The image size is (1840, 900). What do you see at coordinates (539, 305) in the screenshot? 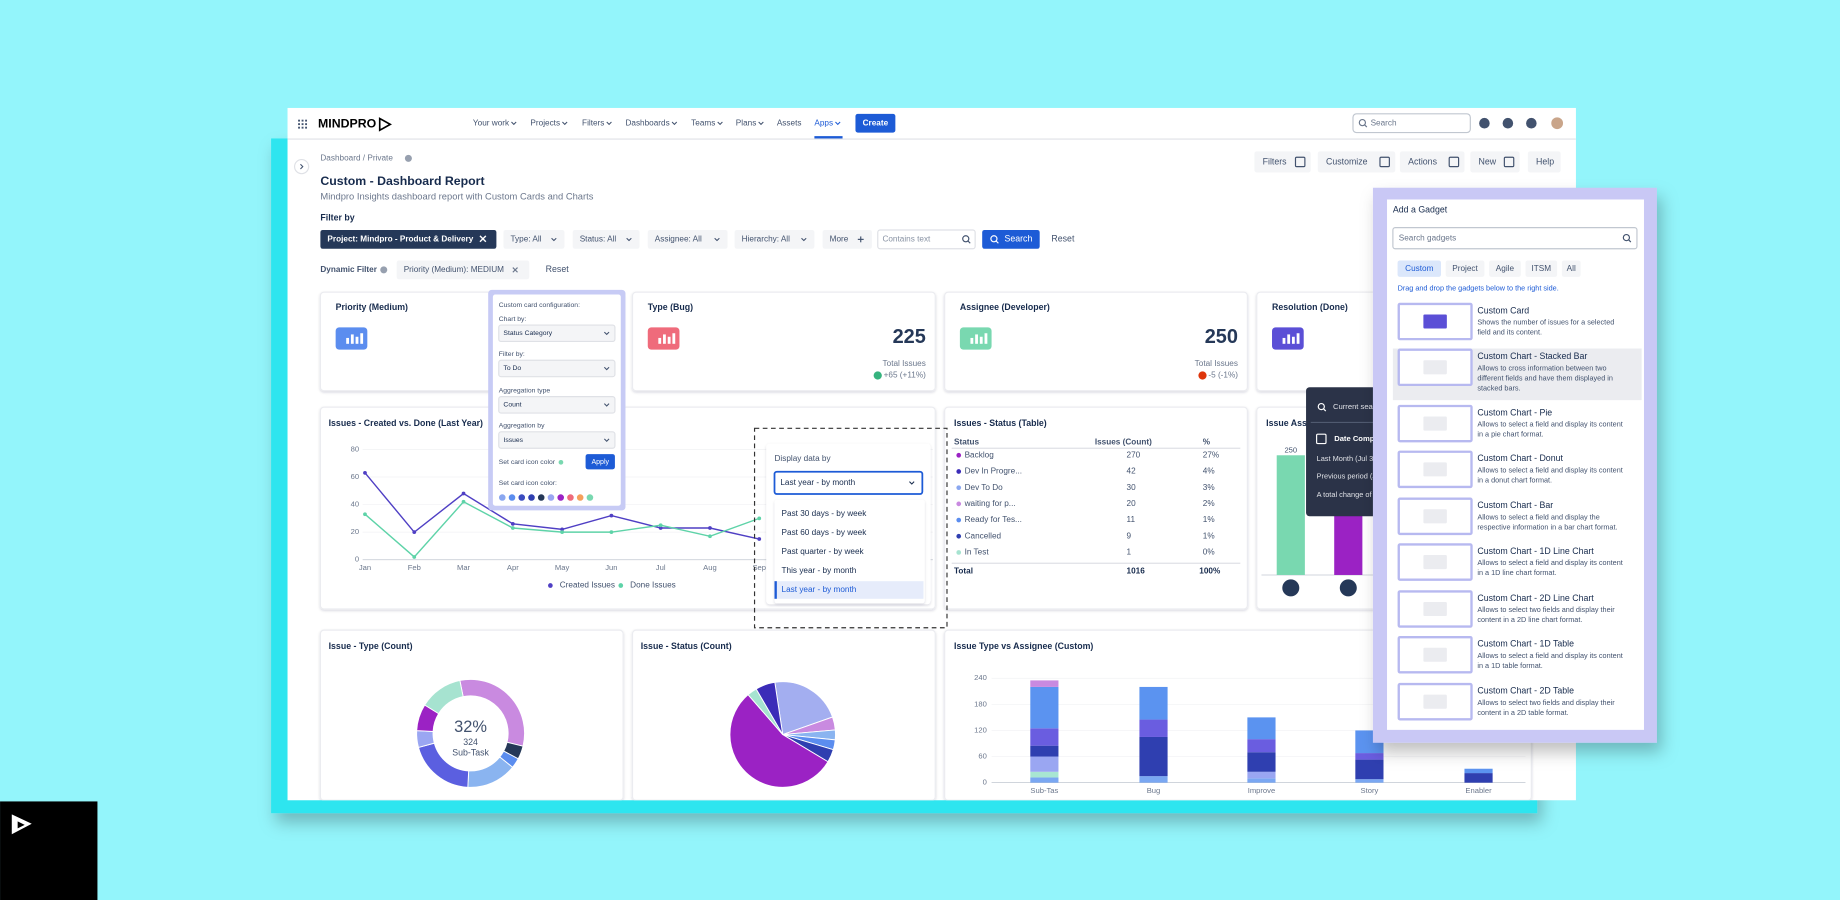
I see `popup-title: Custom card configuration:` at bounding box center [539, 305].